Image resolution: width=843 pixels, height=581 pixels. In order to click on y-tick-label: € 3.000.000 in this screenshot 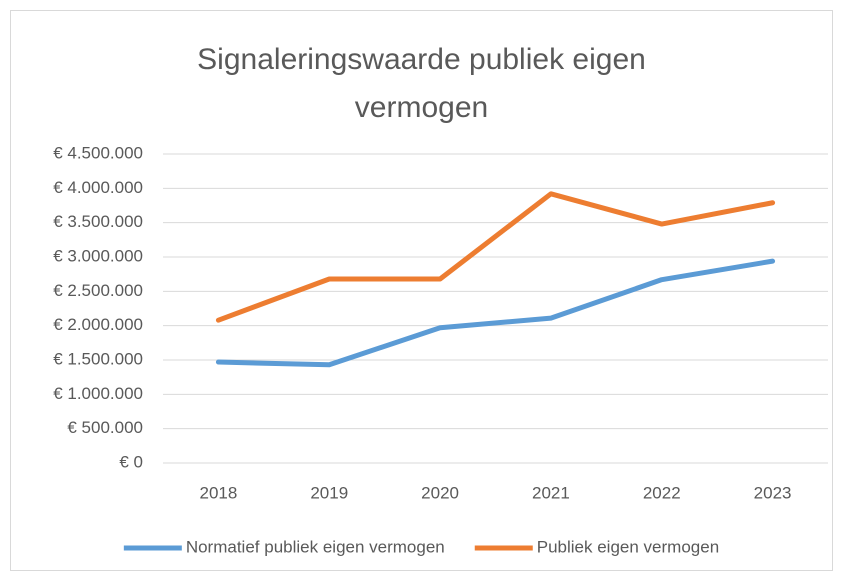, I will do `click(98, 255)`.